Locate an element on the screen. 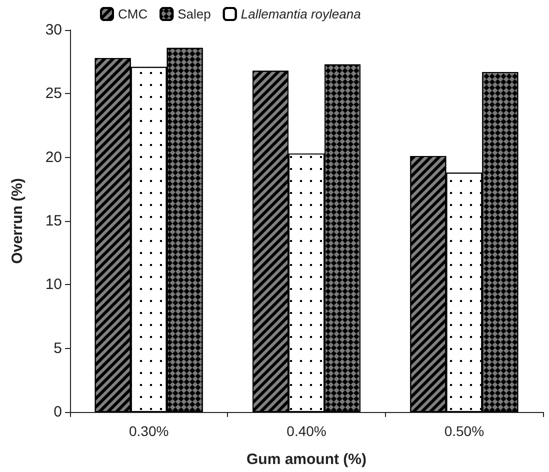  y-axis-title: Overrun (%) is located at coordinates (17, 221).